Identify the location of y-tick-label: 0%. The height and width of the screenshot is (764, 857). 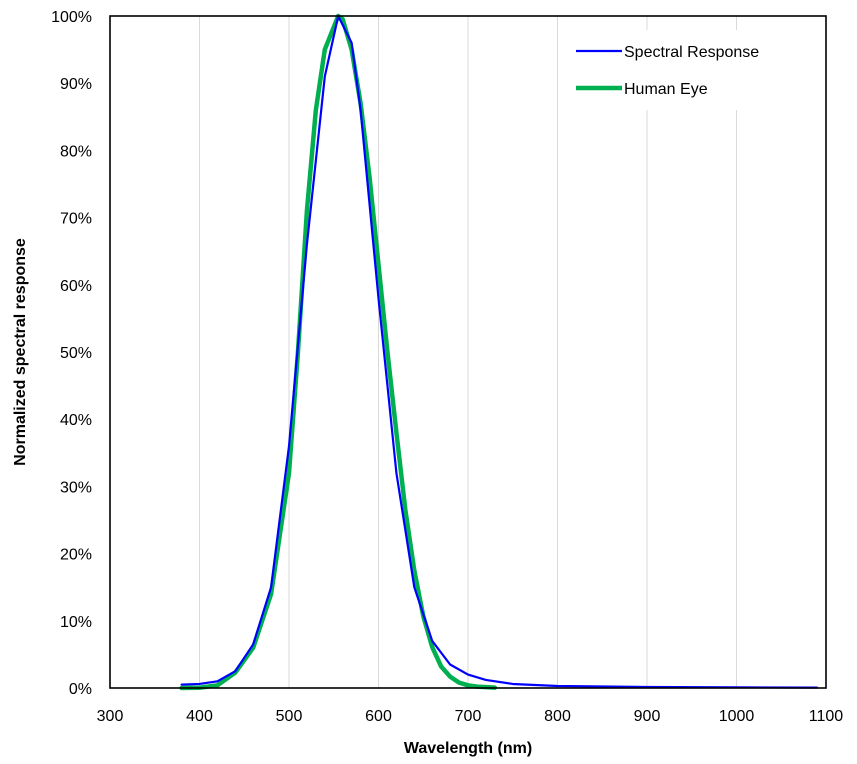
(80, 689).